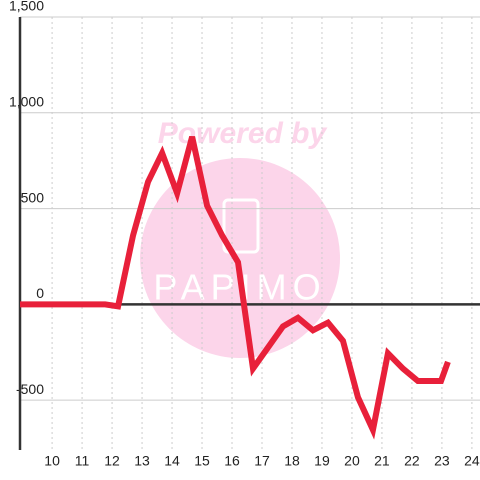 This screenshot has height=480, width=480. What do you see at coordinates (40, 293) in the screenshot?
I see `y-tick-label: 0` at bounding box center [40, 293].